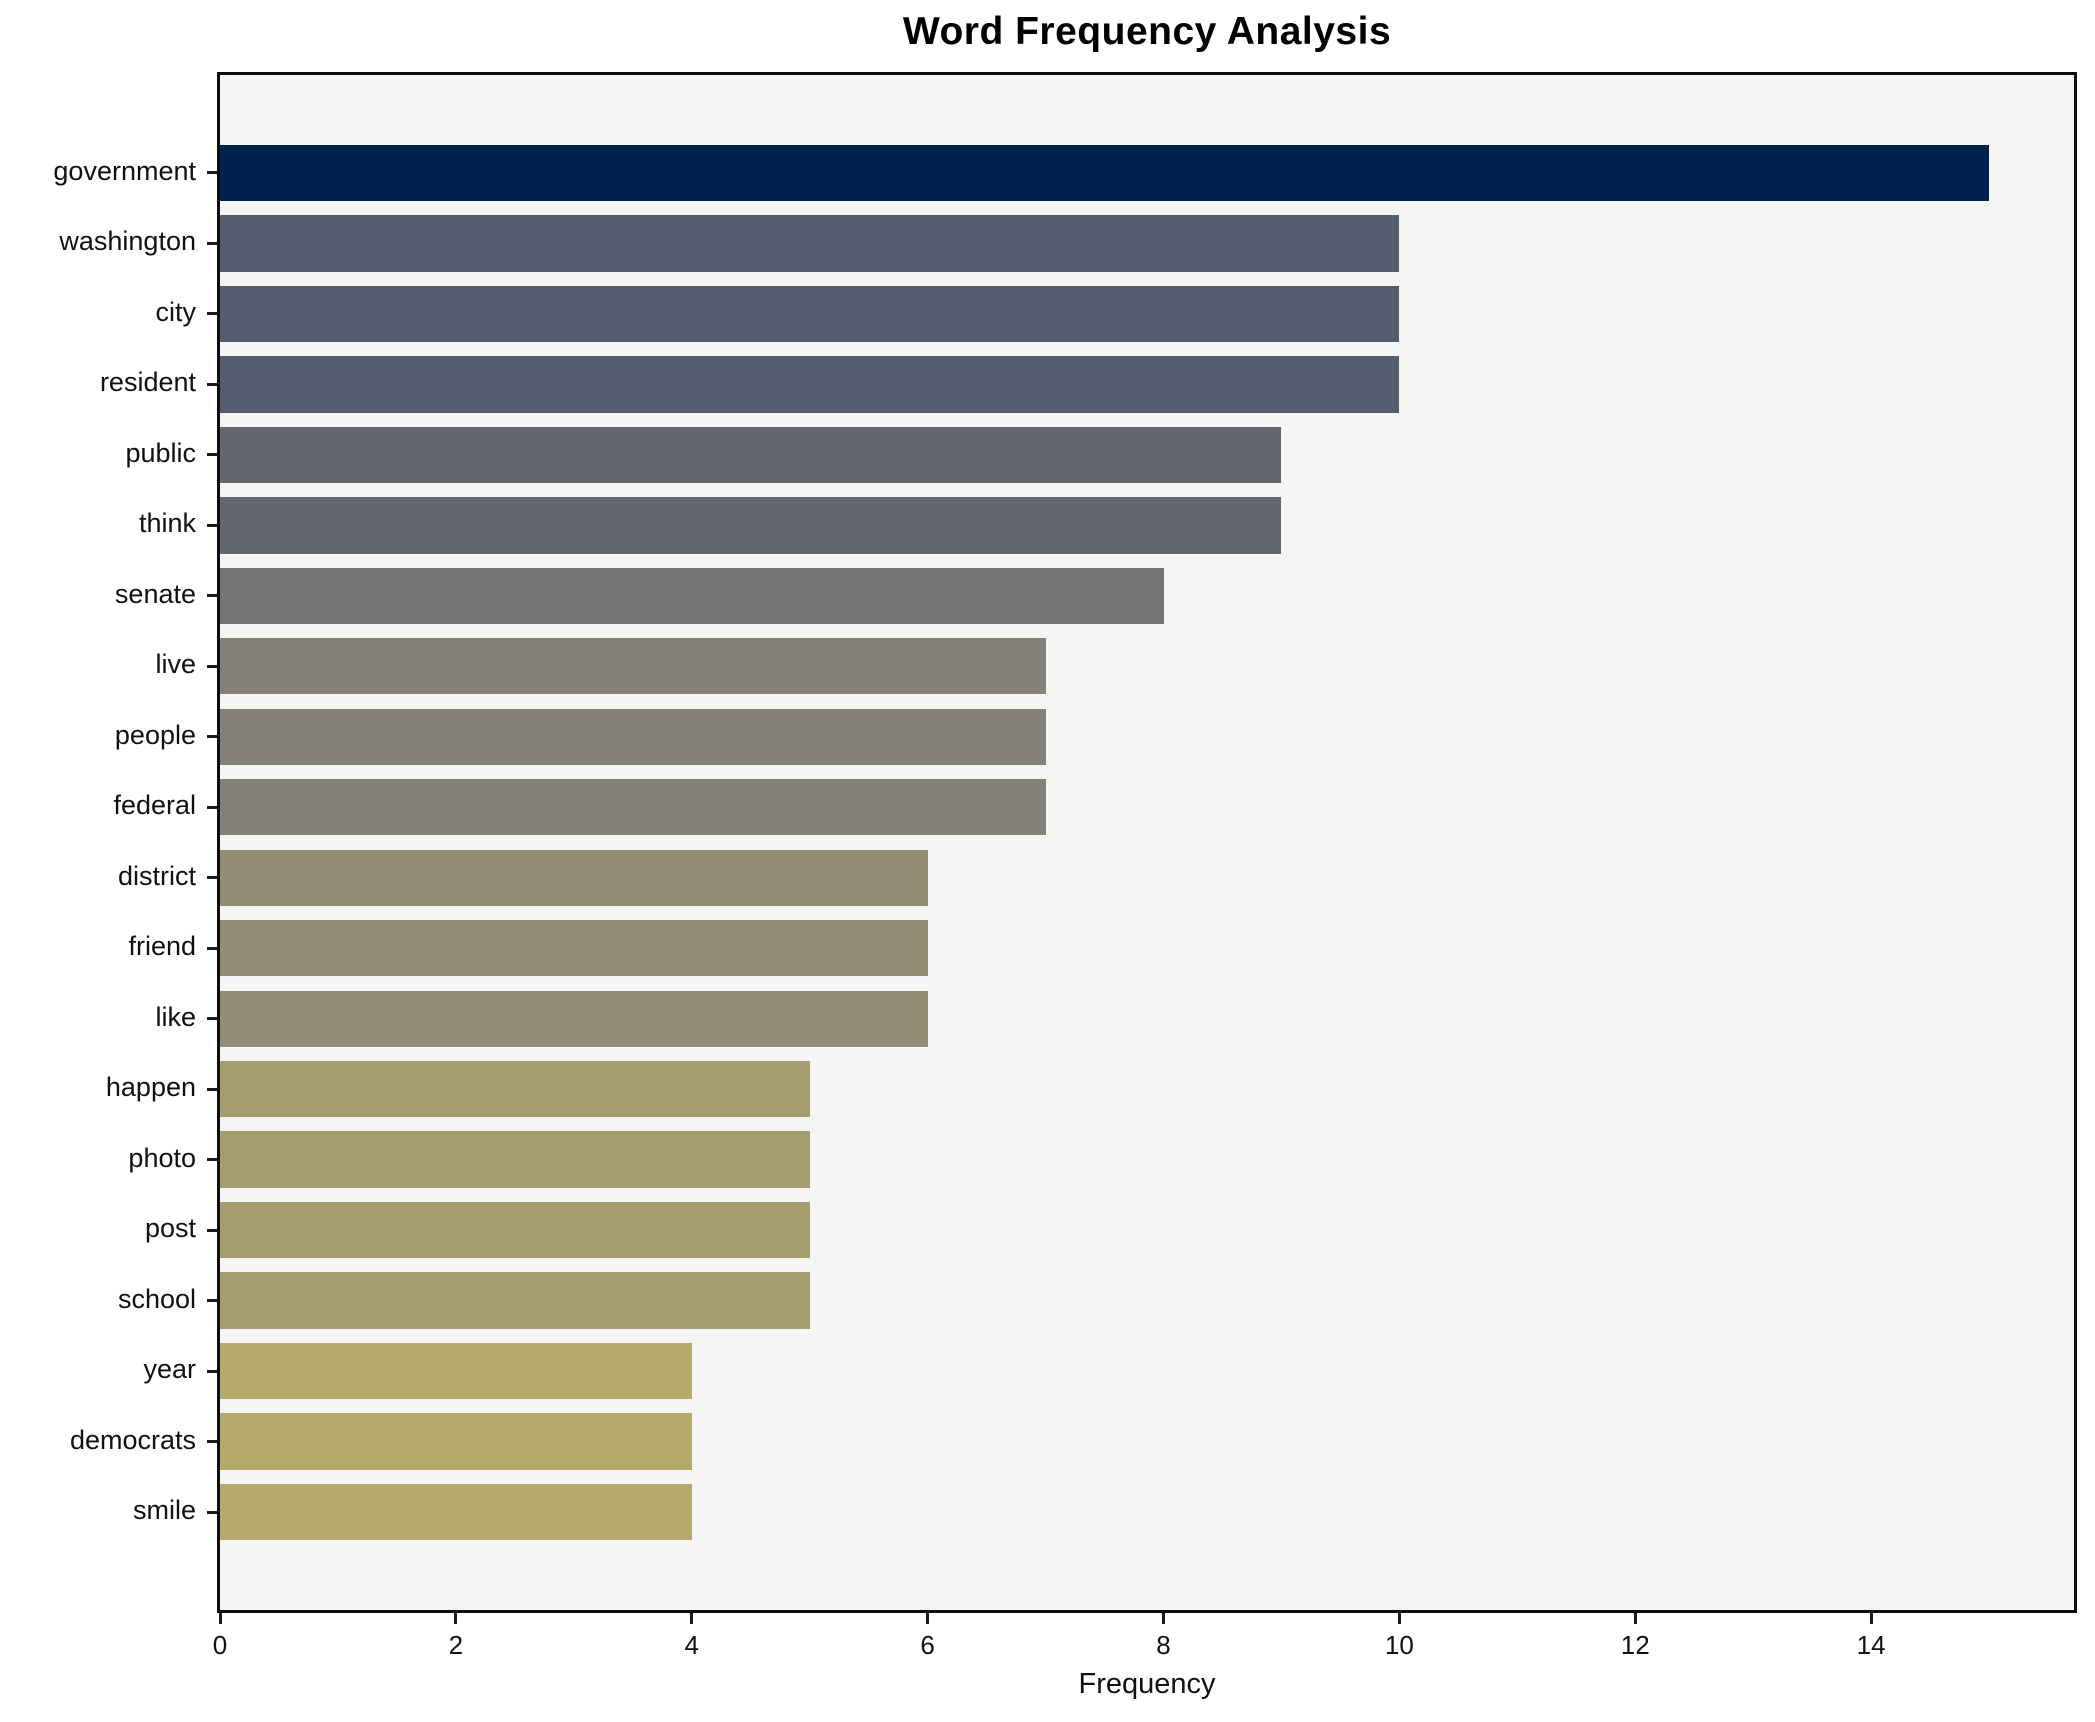 The height and width of the screenshot is (1722, 2095). Describe the element at coordinates (1147, 31) in the screenshot. I see `chart-title: Word Frequency Analysis` at that location.